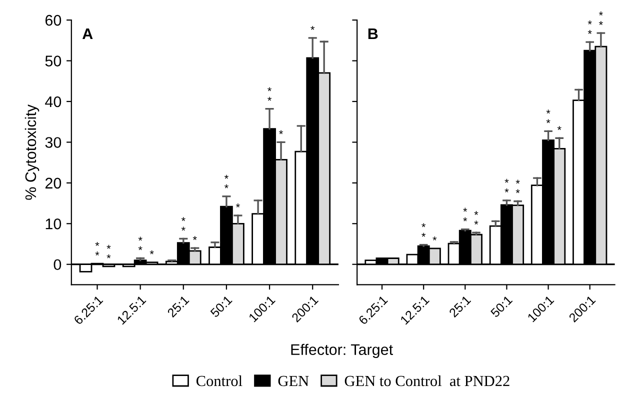 This screenshot has width=621, height=401. I want to click on legend-label: GEN to Control at PND22, so click(427, 380).